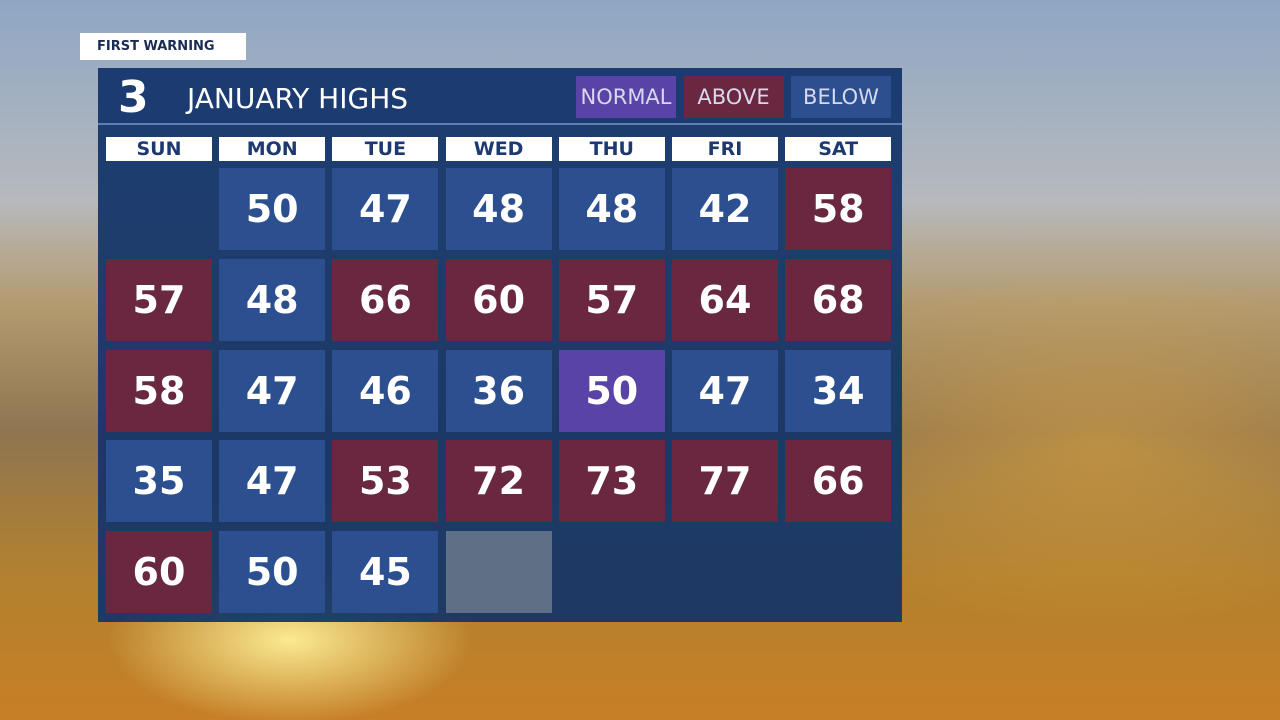 Image resolution: width=1280 pixels, height=720 pixels. I want to click on placeholder-cell, so click(498, 572).